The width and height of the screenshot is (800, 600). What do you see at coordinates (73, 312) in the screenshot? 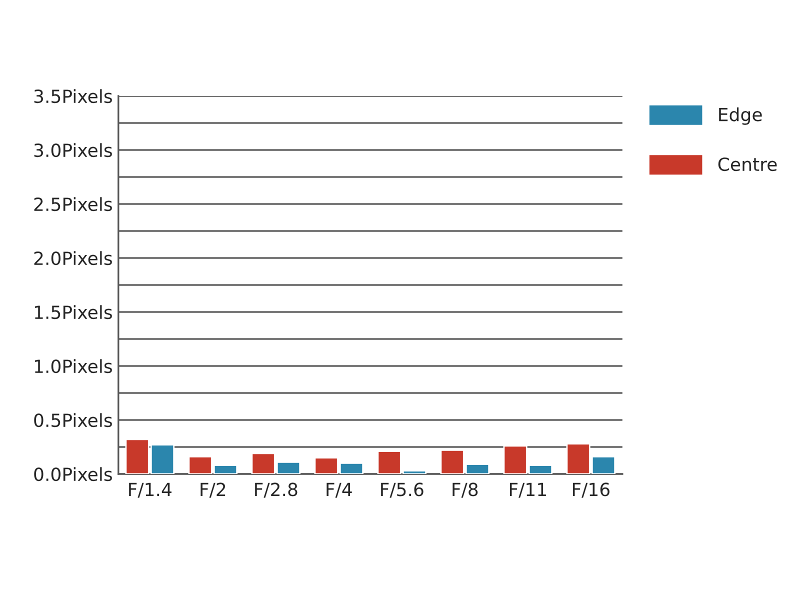
I see `y-tick-label: 1.5Pixels` at bounding box center [73, 312].